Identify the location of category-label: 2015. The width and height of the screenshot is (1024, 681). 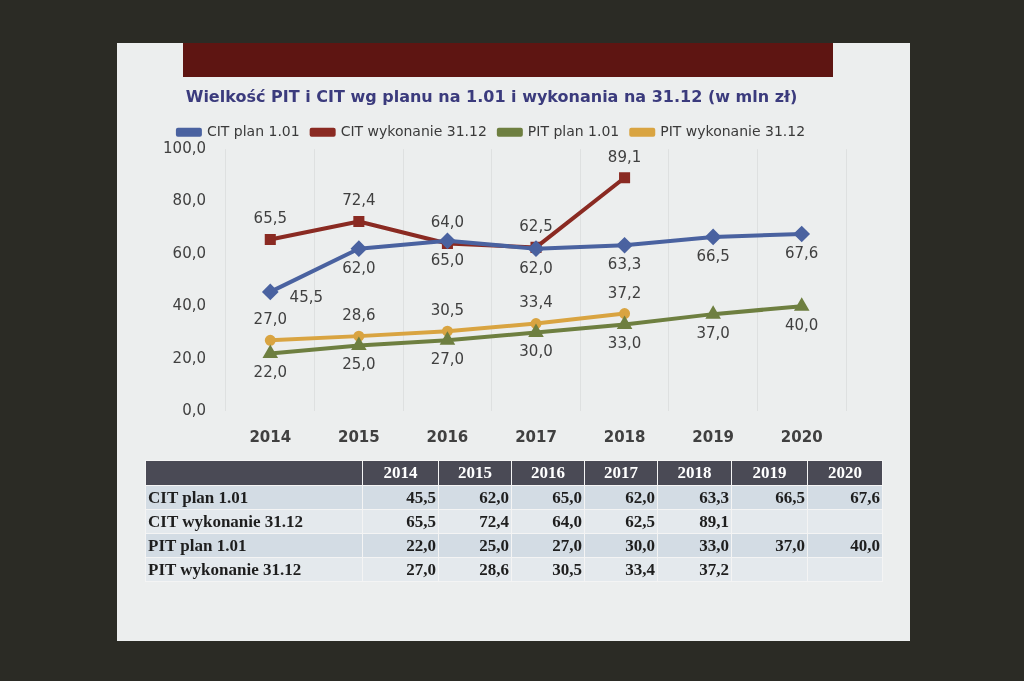
(475, 472).